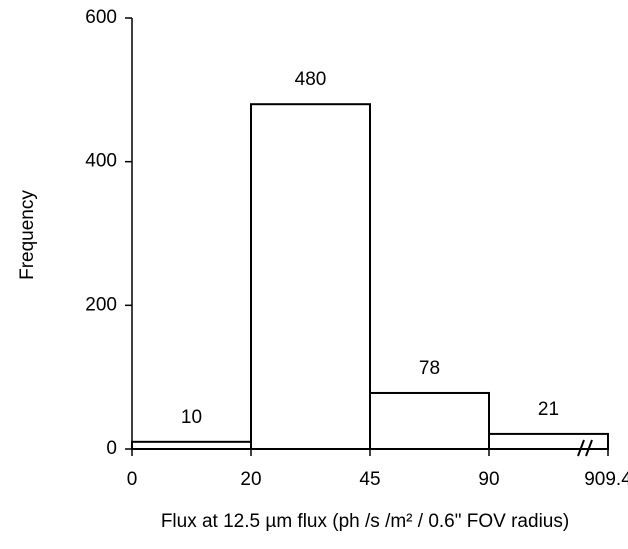 The height and width of the screenshot is (549, 628). Describe the element at coordinates (488, 479) in the screenshot. I see `x-tick-label: 90` at that location.